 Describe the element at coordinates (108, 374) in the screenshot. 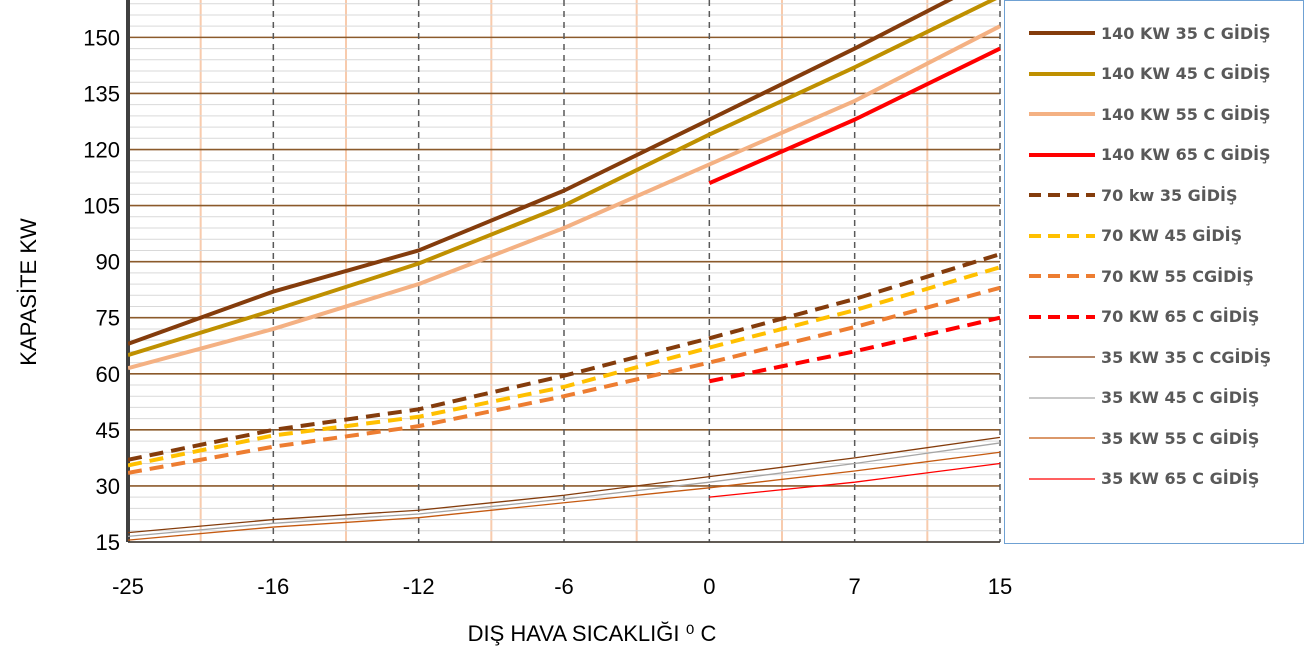

I see `y-tick-label: 60` at that location.